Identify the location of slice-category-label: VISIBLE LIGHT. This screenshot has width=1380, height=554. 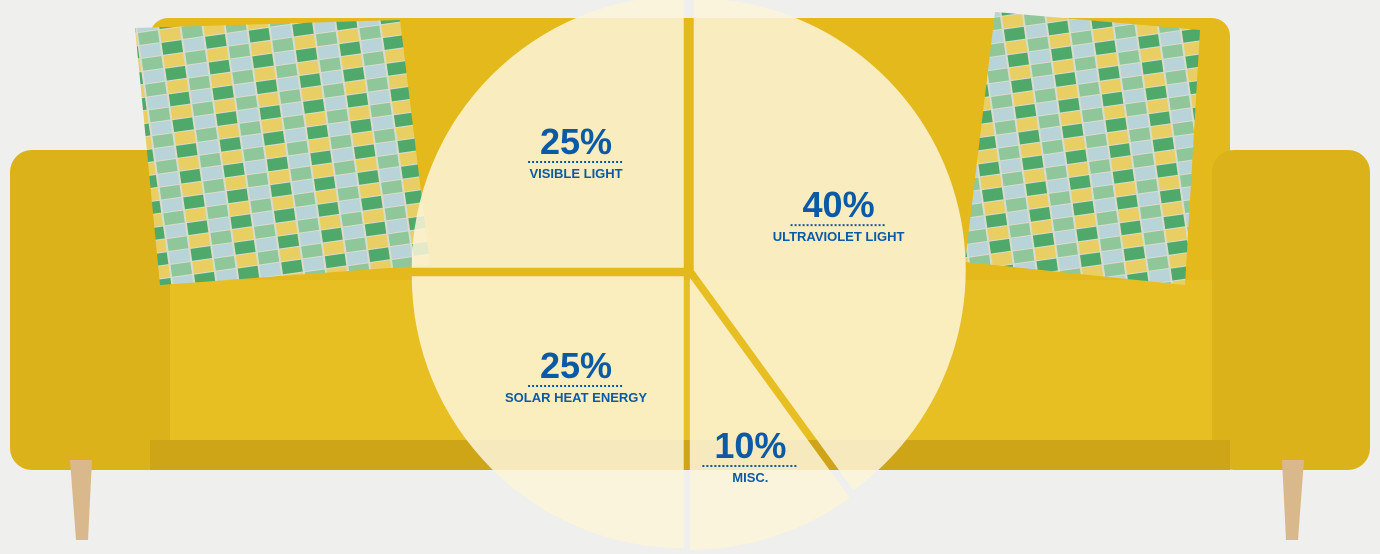
(575, 173).